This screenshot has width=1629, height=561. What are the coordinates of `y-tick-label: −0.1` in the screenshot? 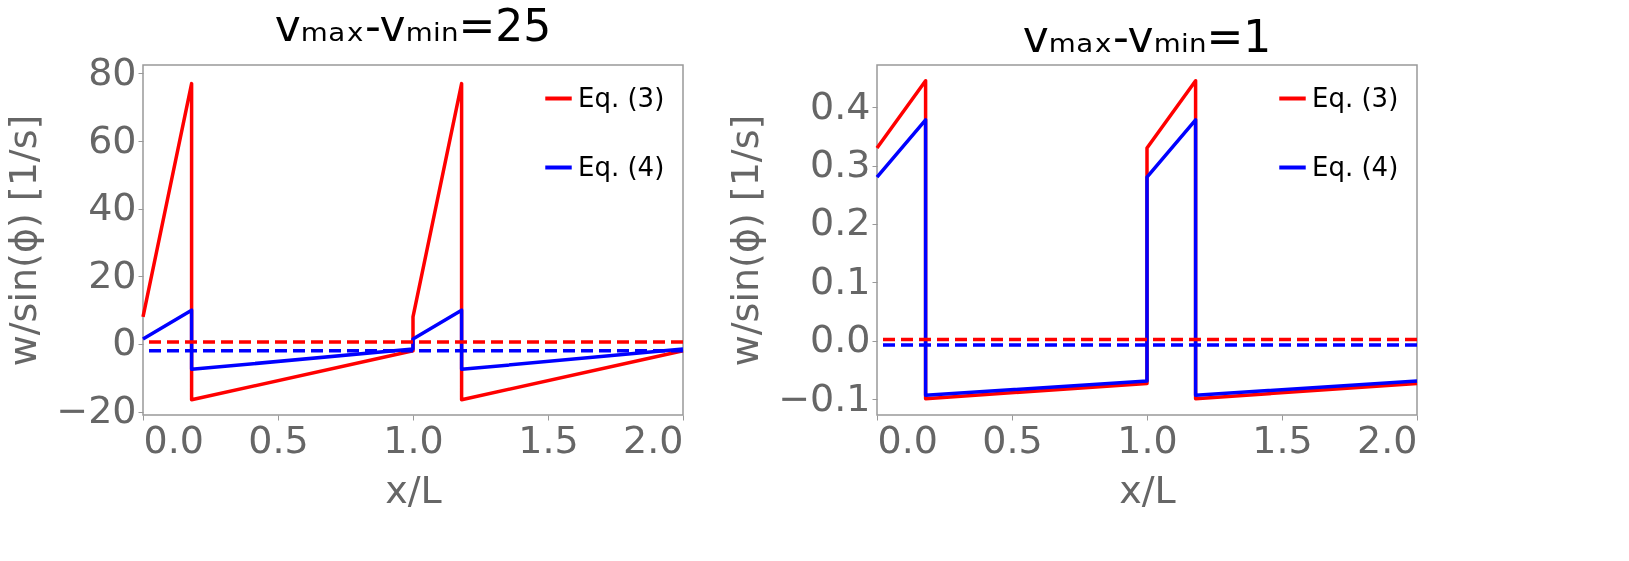 It's located at (824, 397).